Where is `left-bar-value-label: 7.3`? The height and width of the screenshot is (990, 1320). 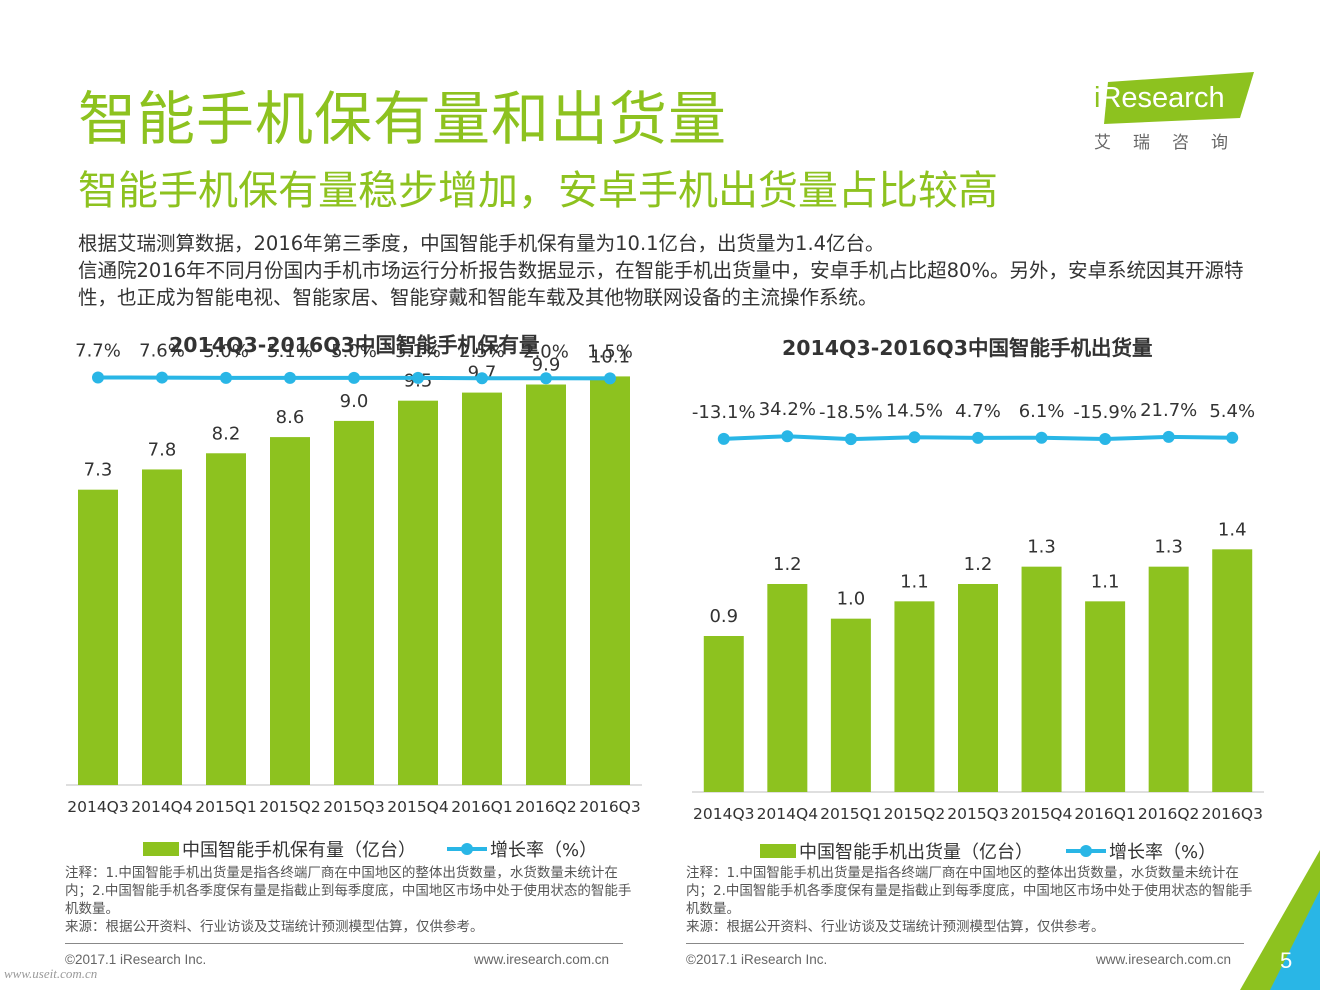 left-bar-value-label: 7.3 is located at coordinates (98, 470).